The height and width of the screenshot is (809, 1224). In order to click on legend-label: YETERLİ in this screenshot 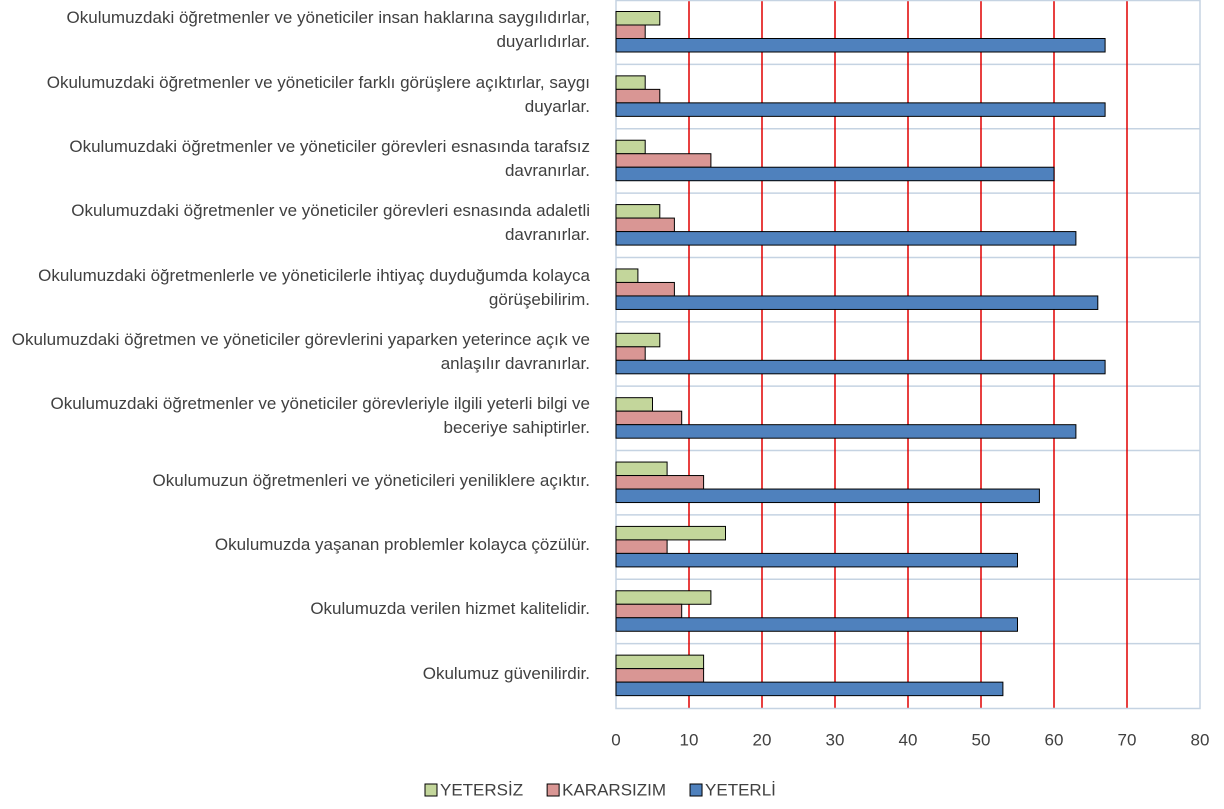, I will do `click(740, 789)`.